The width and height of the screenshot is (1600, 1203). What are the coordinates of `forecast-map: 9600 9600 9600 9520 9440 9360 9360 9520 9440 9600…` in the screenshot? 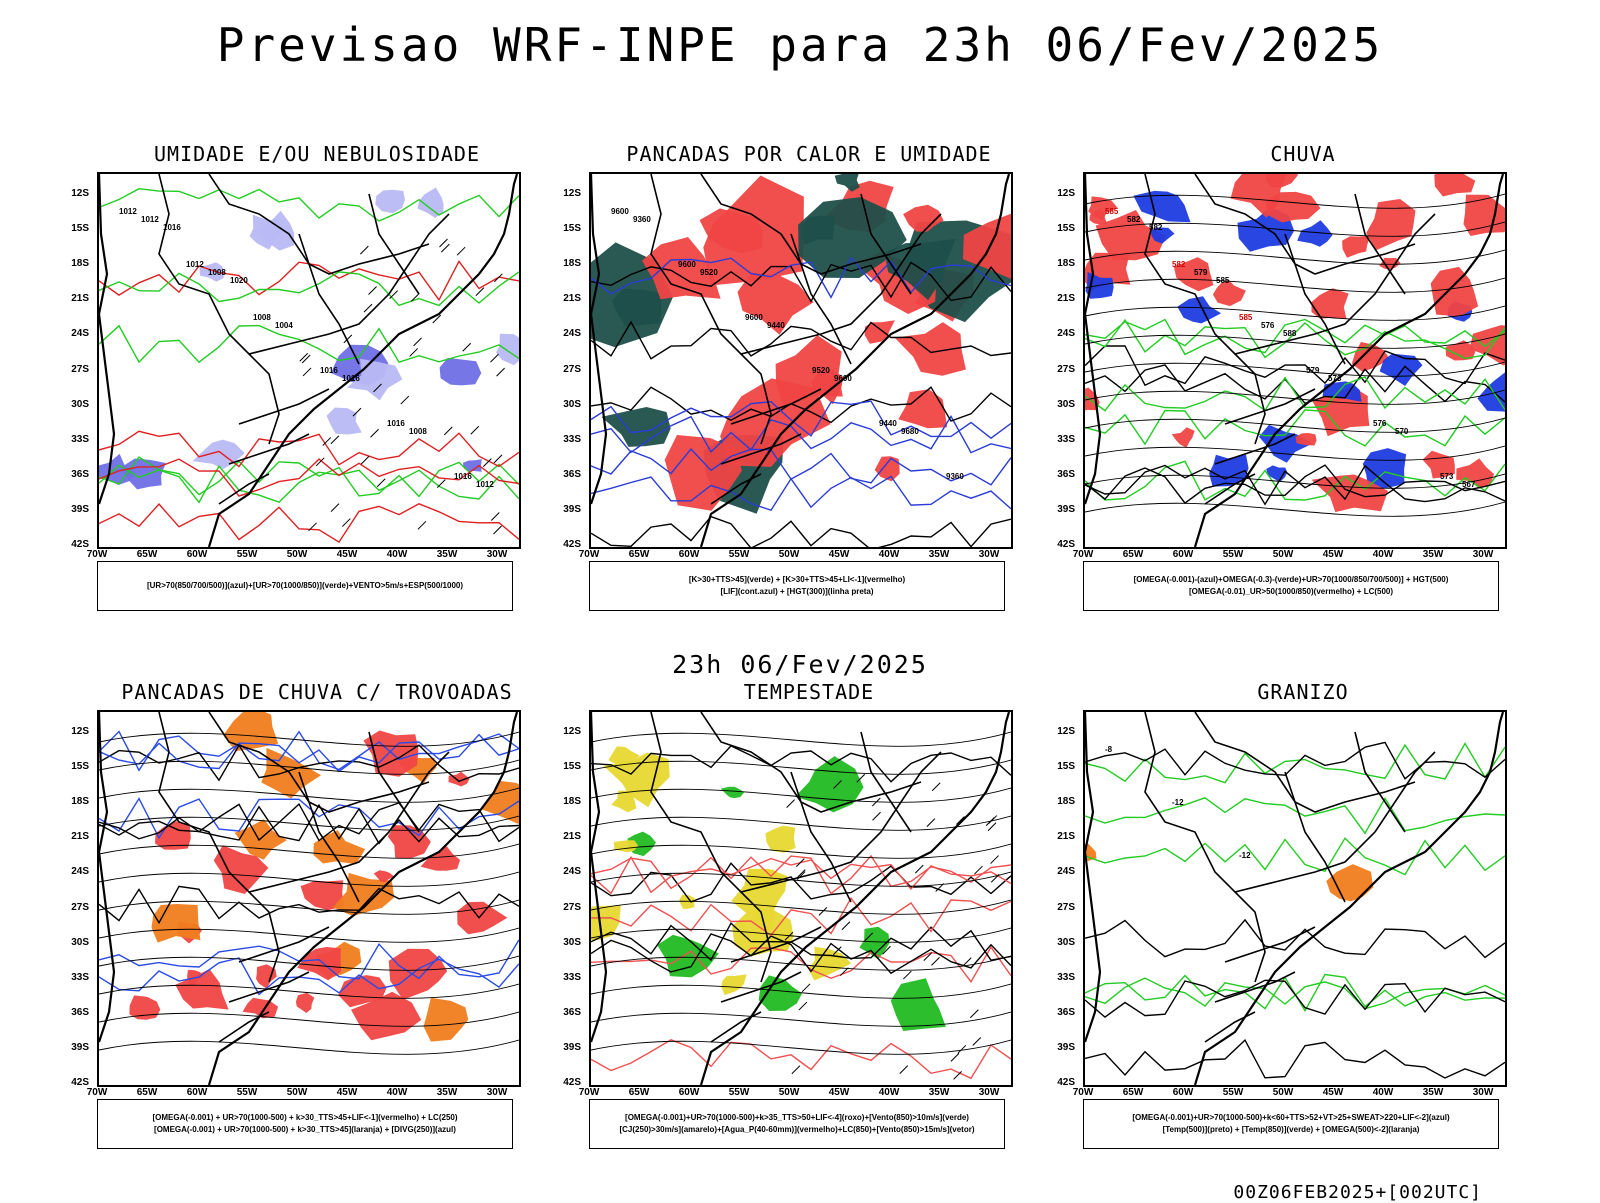 It's located at (801, 360).